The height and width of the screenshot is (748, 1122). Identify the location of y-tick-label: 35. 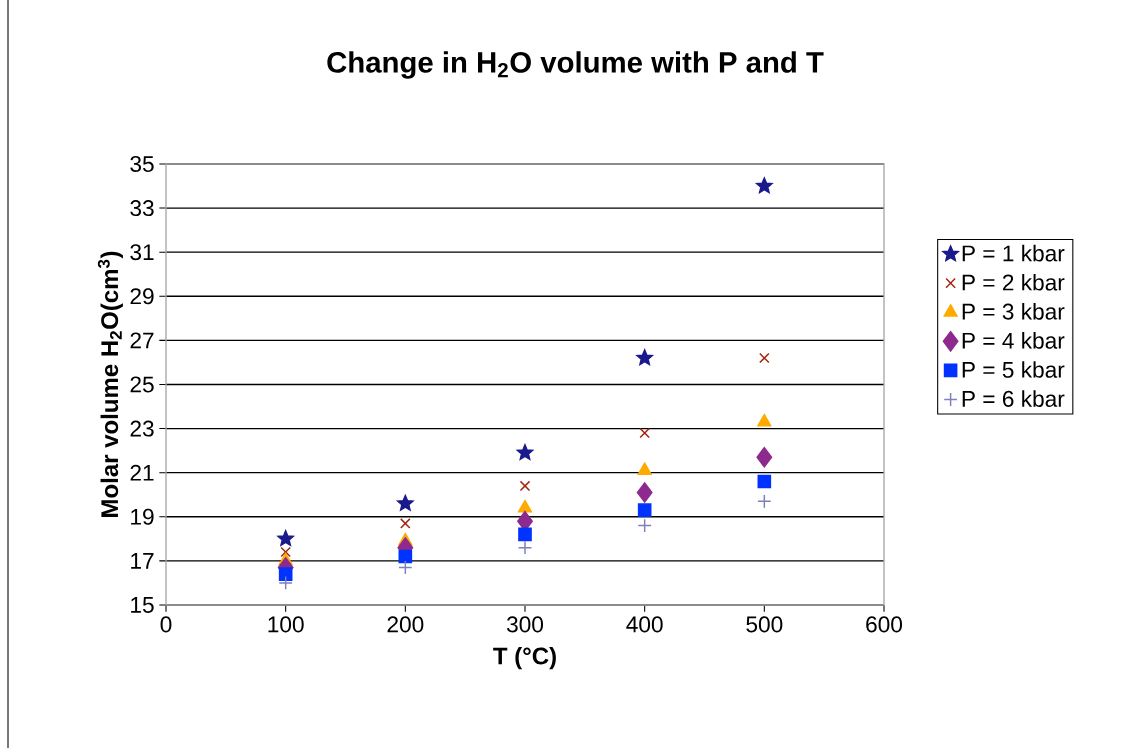
(142, 164).